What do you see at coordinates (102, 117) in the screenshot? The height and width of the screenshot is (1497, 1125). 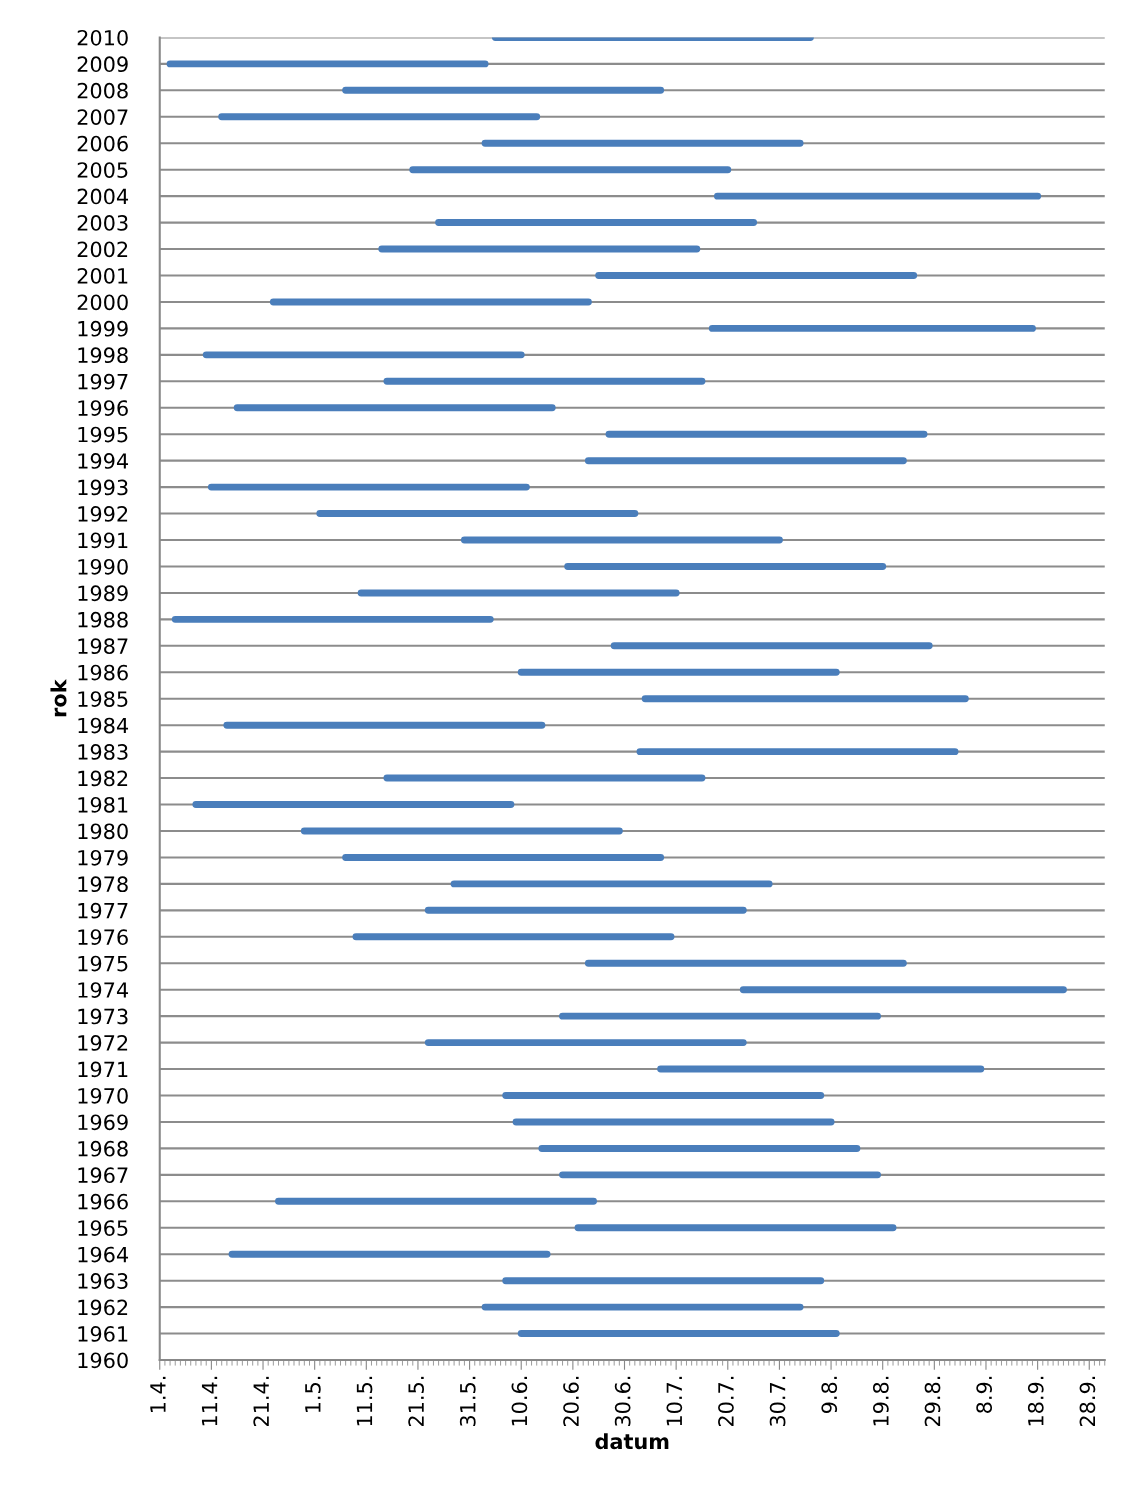 I see `y-tick-label: 2007` at bounding box center [102, 117].